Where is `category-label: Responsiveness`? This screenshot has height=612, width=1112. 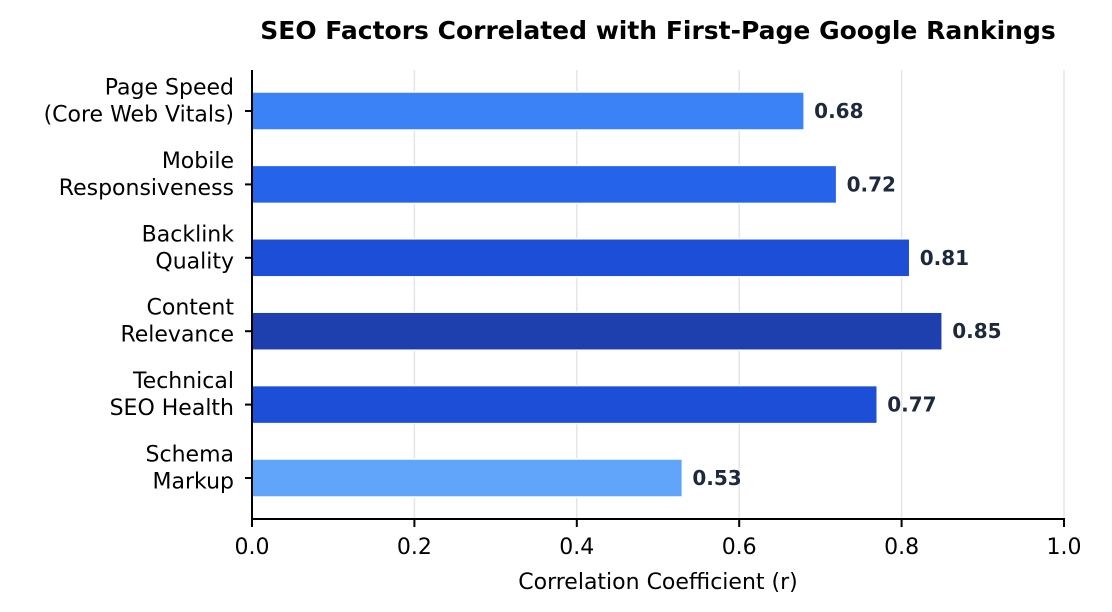 category-label: Responsiveness is located at coordinates (146, 188).